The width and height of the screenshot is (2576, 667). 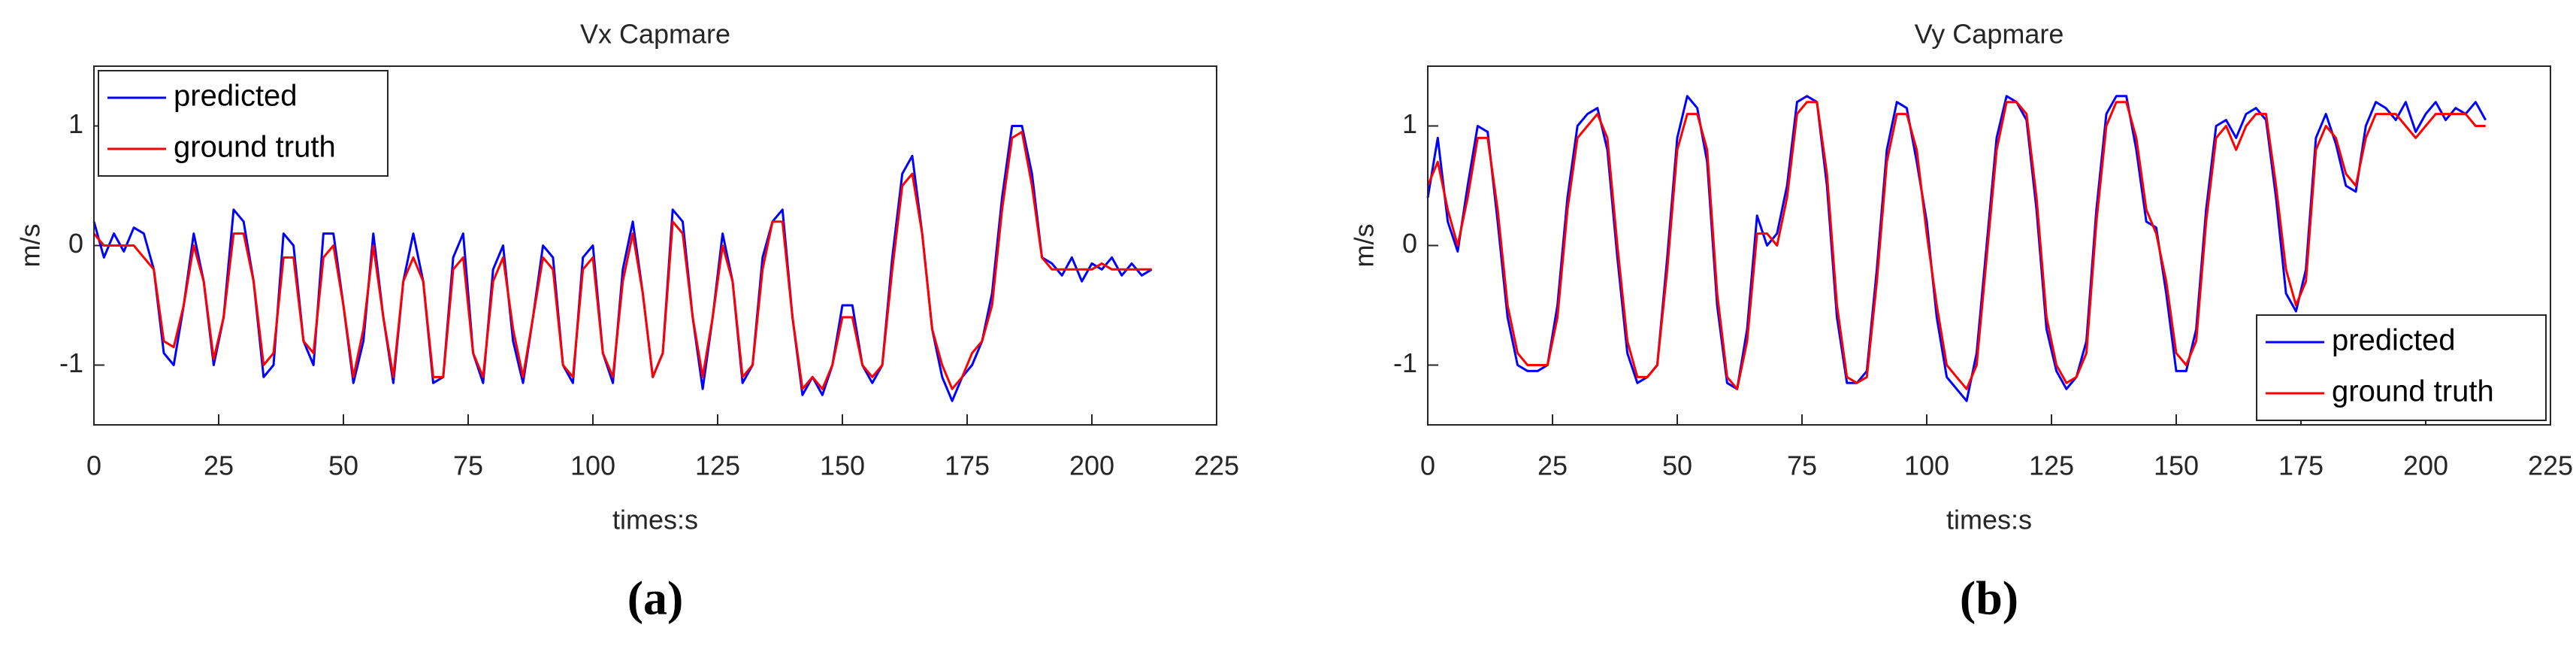 I want to click on chart-title: Vx Capmare, so click(x=655, y=34).